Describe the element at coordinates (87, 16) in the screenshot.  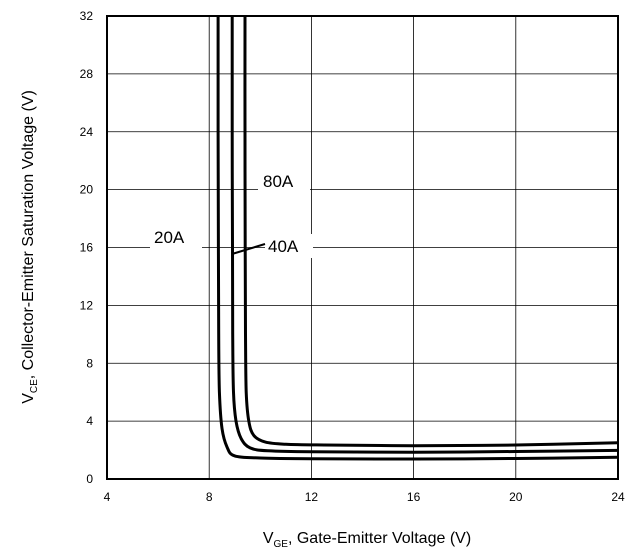
I see `y-tick-label: 32` at that location.